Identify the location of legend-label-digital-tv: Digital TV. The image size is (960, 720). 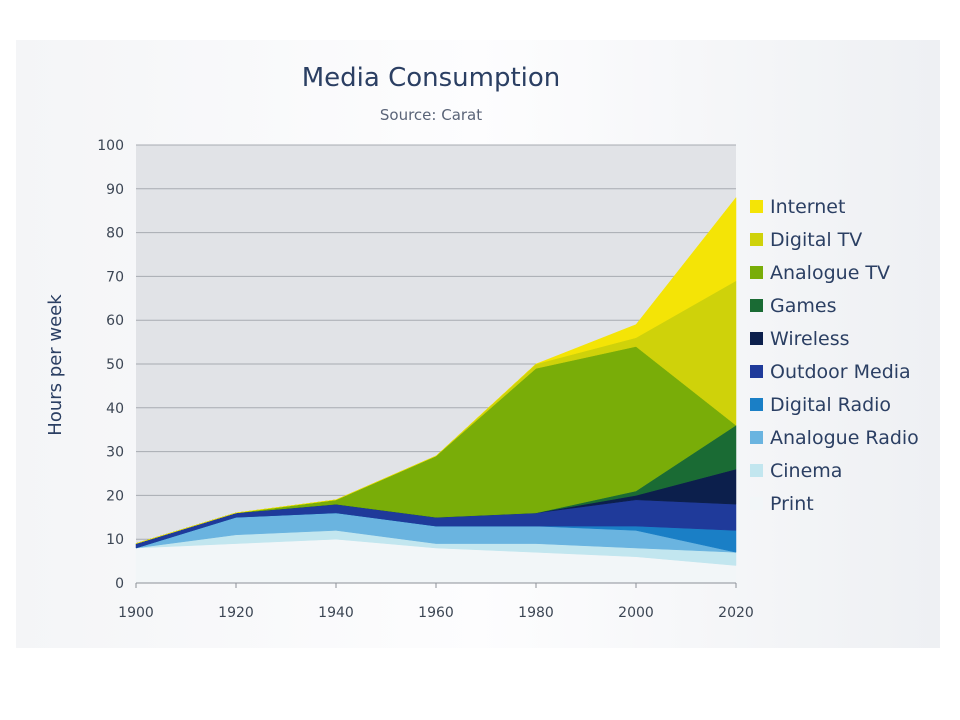
(816, 240).